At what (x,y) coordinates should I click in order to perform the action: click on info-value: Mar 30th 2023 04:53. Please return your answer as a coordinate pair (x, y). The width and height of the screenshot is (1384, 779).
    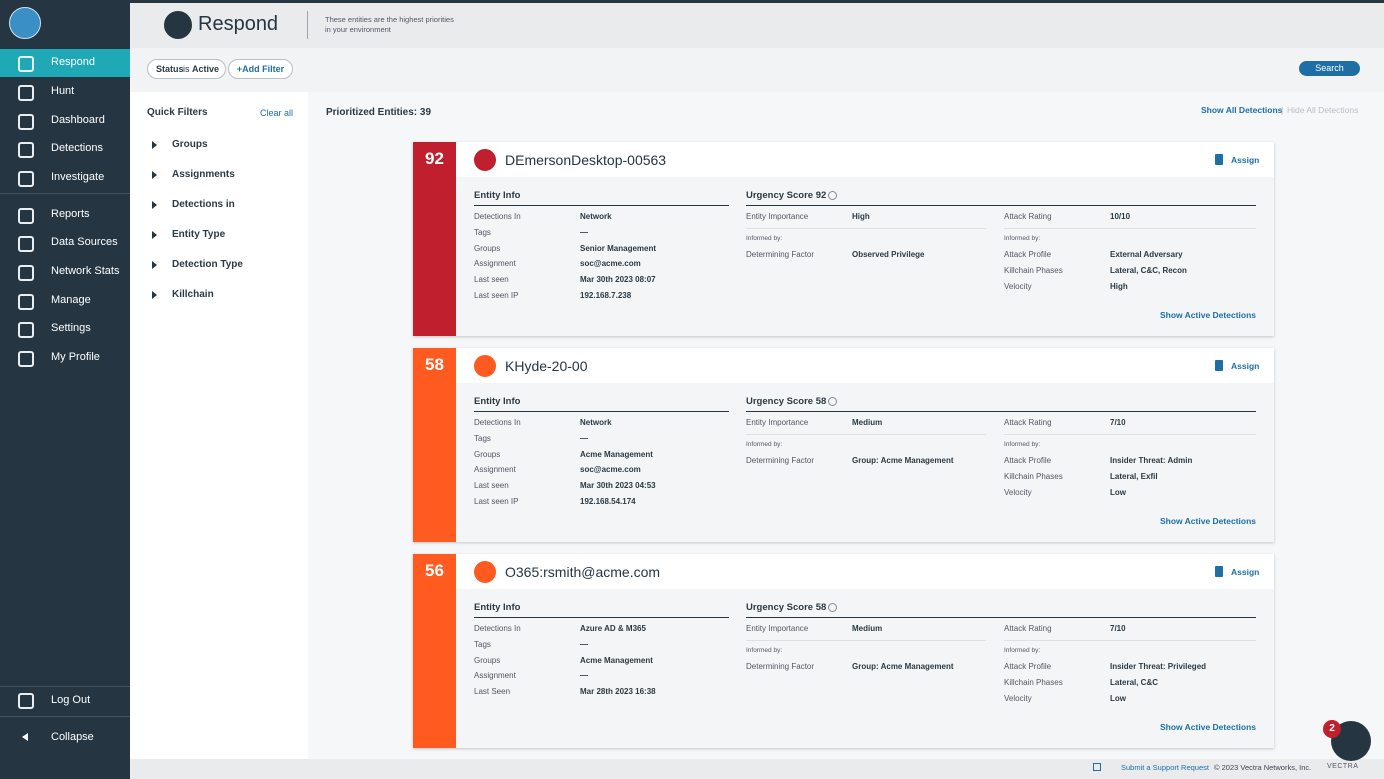
    Looking at the image, I should click on (618, 486).